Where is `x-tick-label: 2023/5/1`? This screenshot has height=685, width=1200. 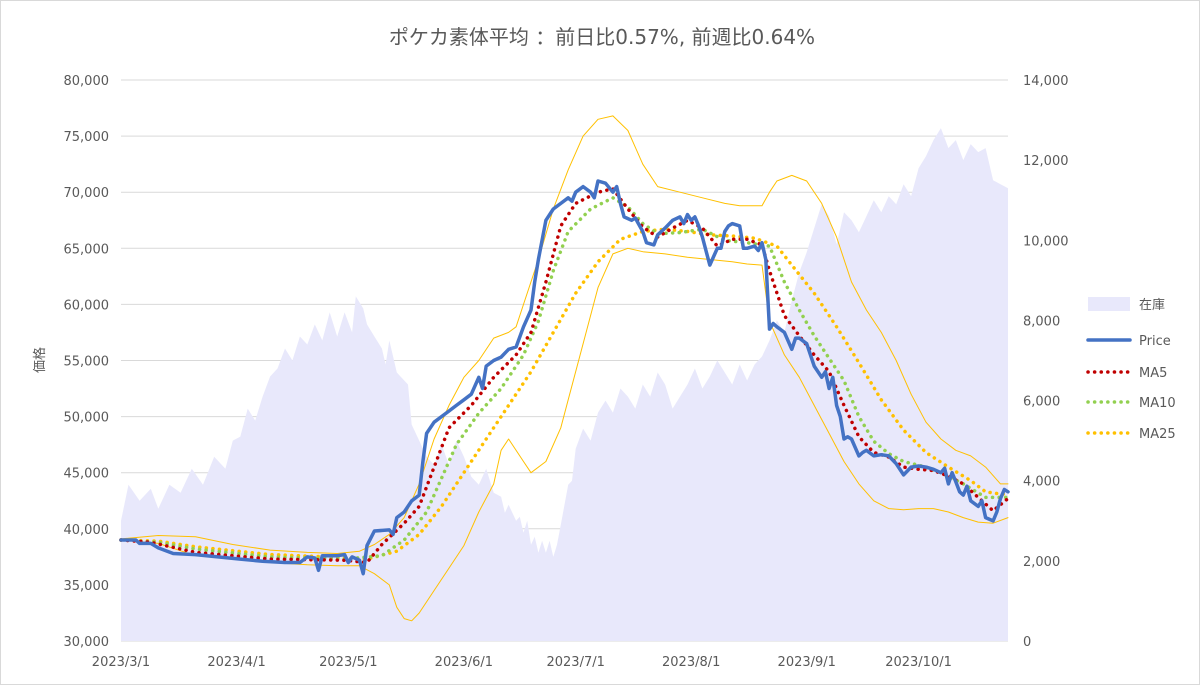 x-tick-label: 2023/5/1 is located at coordinates (348, 662).